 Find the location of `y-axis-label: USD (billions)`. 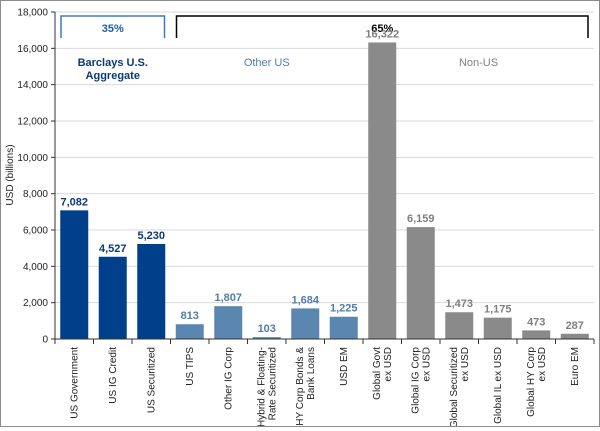

y-axis-label: USD (billions) is located at coordinates (10, 174).